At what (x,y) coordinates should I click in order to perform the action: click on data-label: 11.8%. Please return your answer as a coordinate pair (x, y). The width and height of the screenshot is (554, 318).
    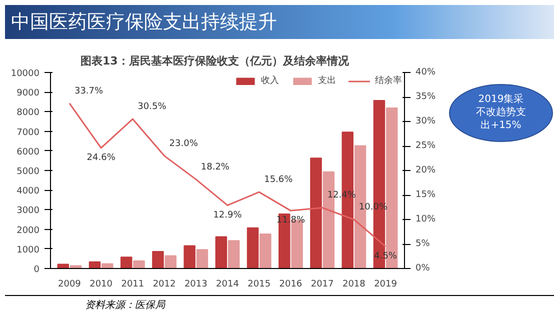
    Looking at the image, I should click on (291, 221).